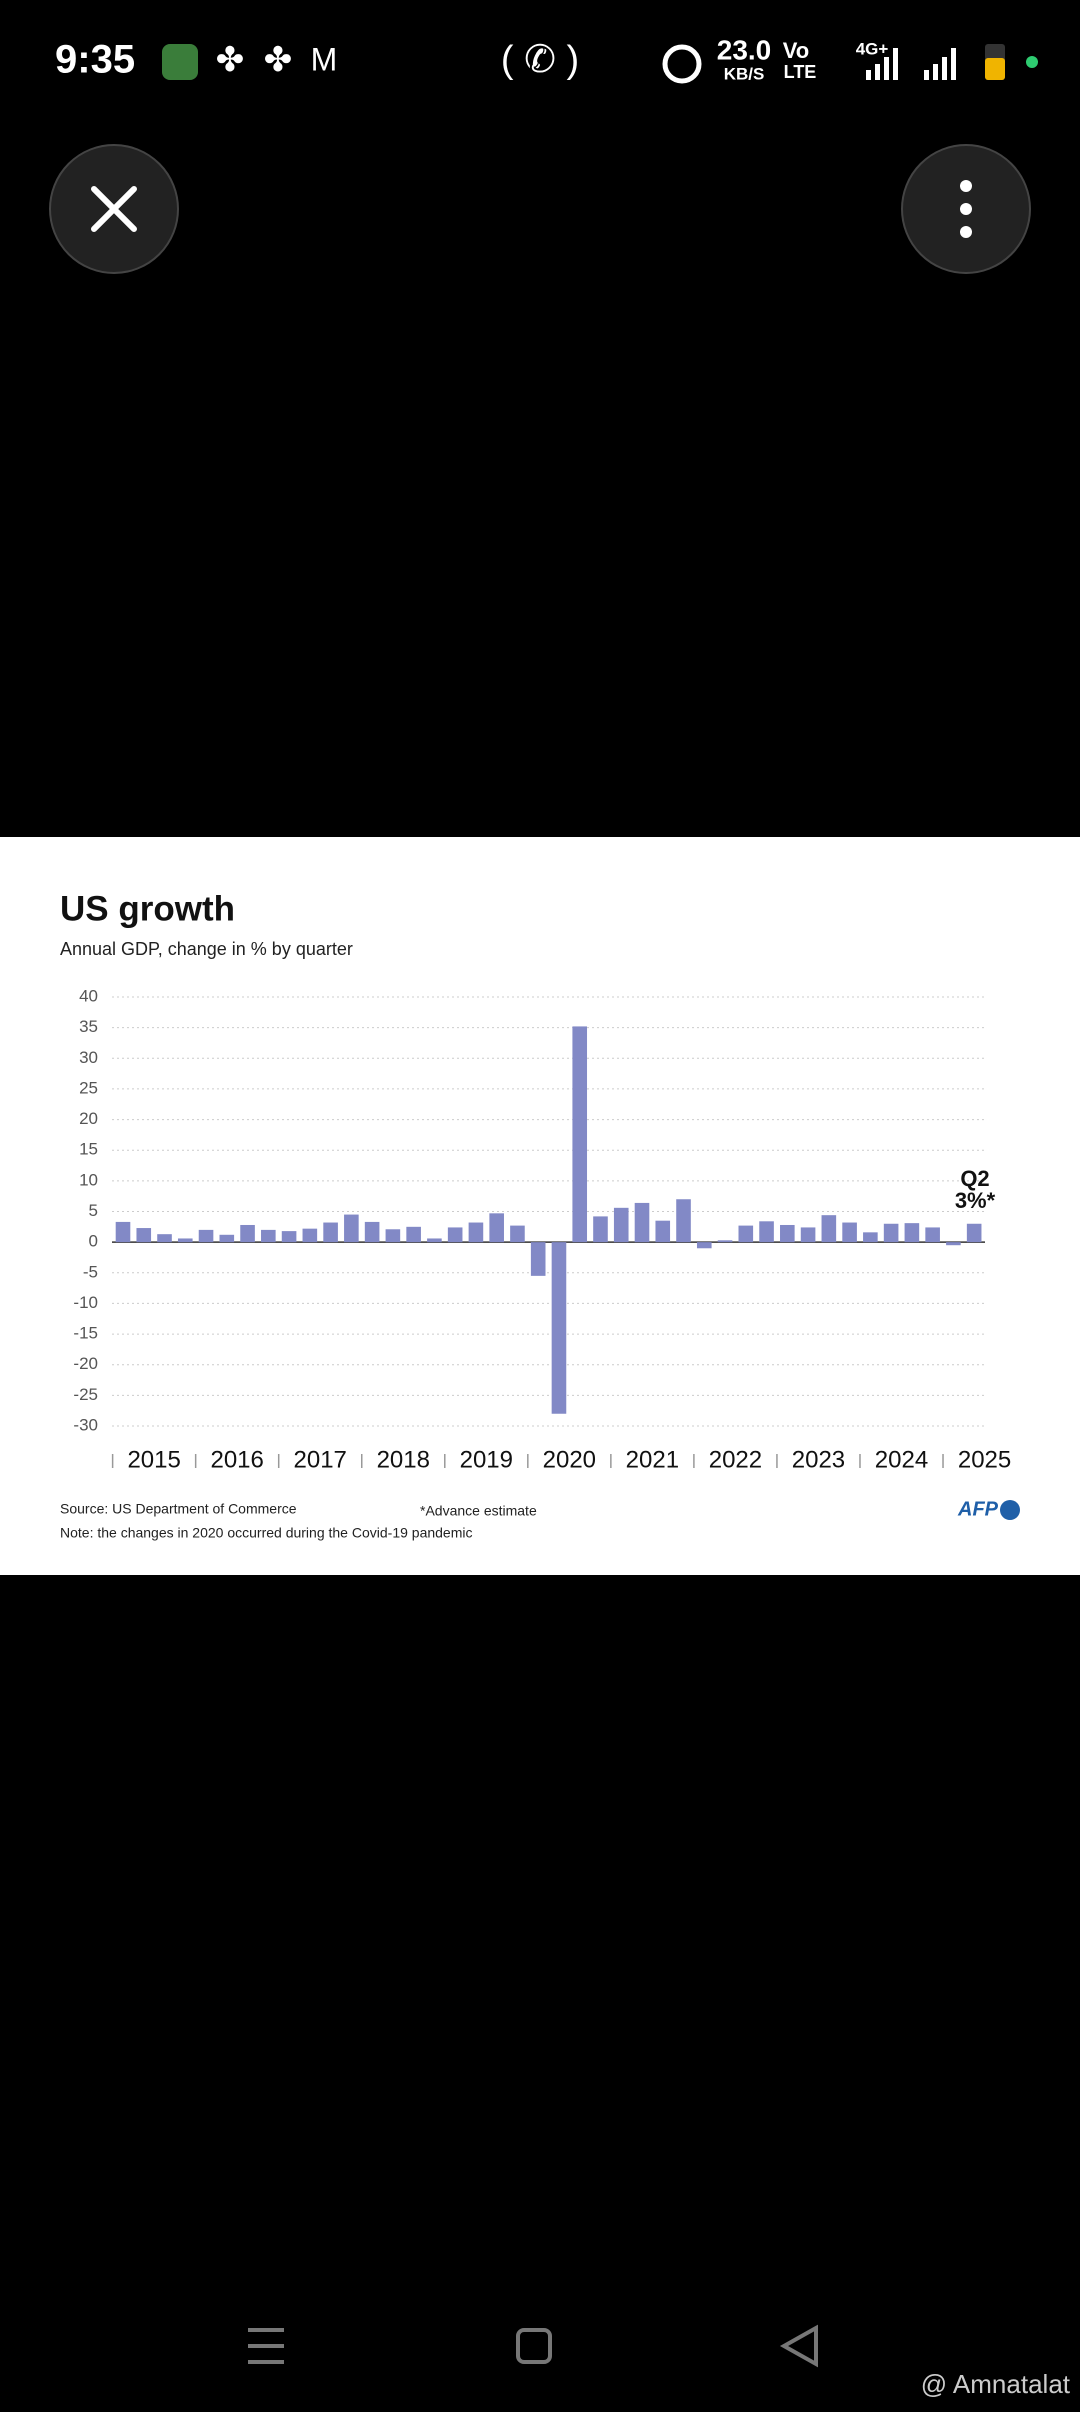 The width and height of the screenshot is (1080, 2412). Describe the element at coordinates (1032, 62) in the screenshot. I see `privacy-dot` at that location.